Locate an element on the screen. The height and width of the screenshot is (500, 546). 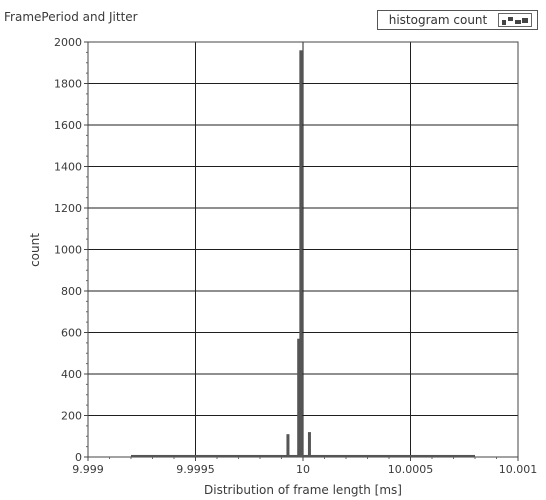
x-tick-label: 10.001 is located at coordinates (518, 469).